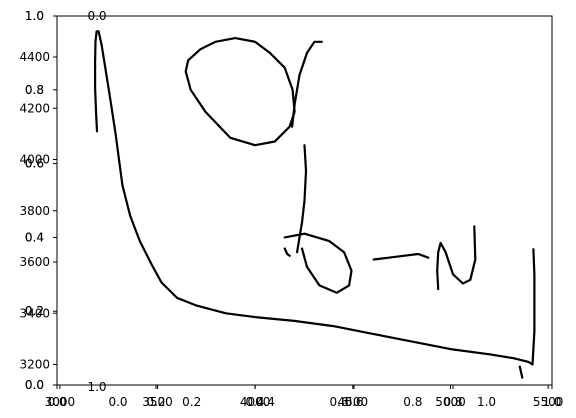 This screenshot has height=418, width=576. I want to click on main-x-tick-label: 5500, so click(548, 402).